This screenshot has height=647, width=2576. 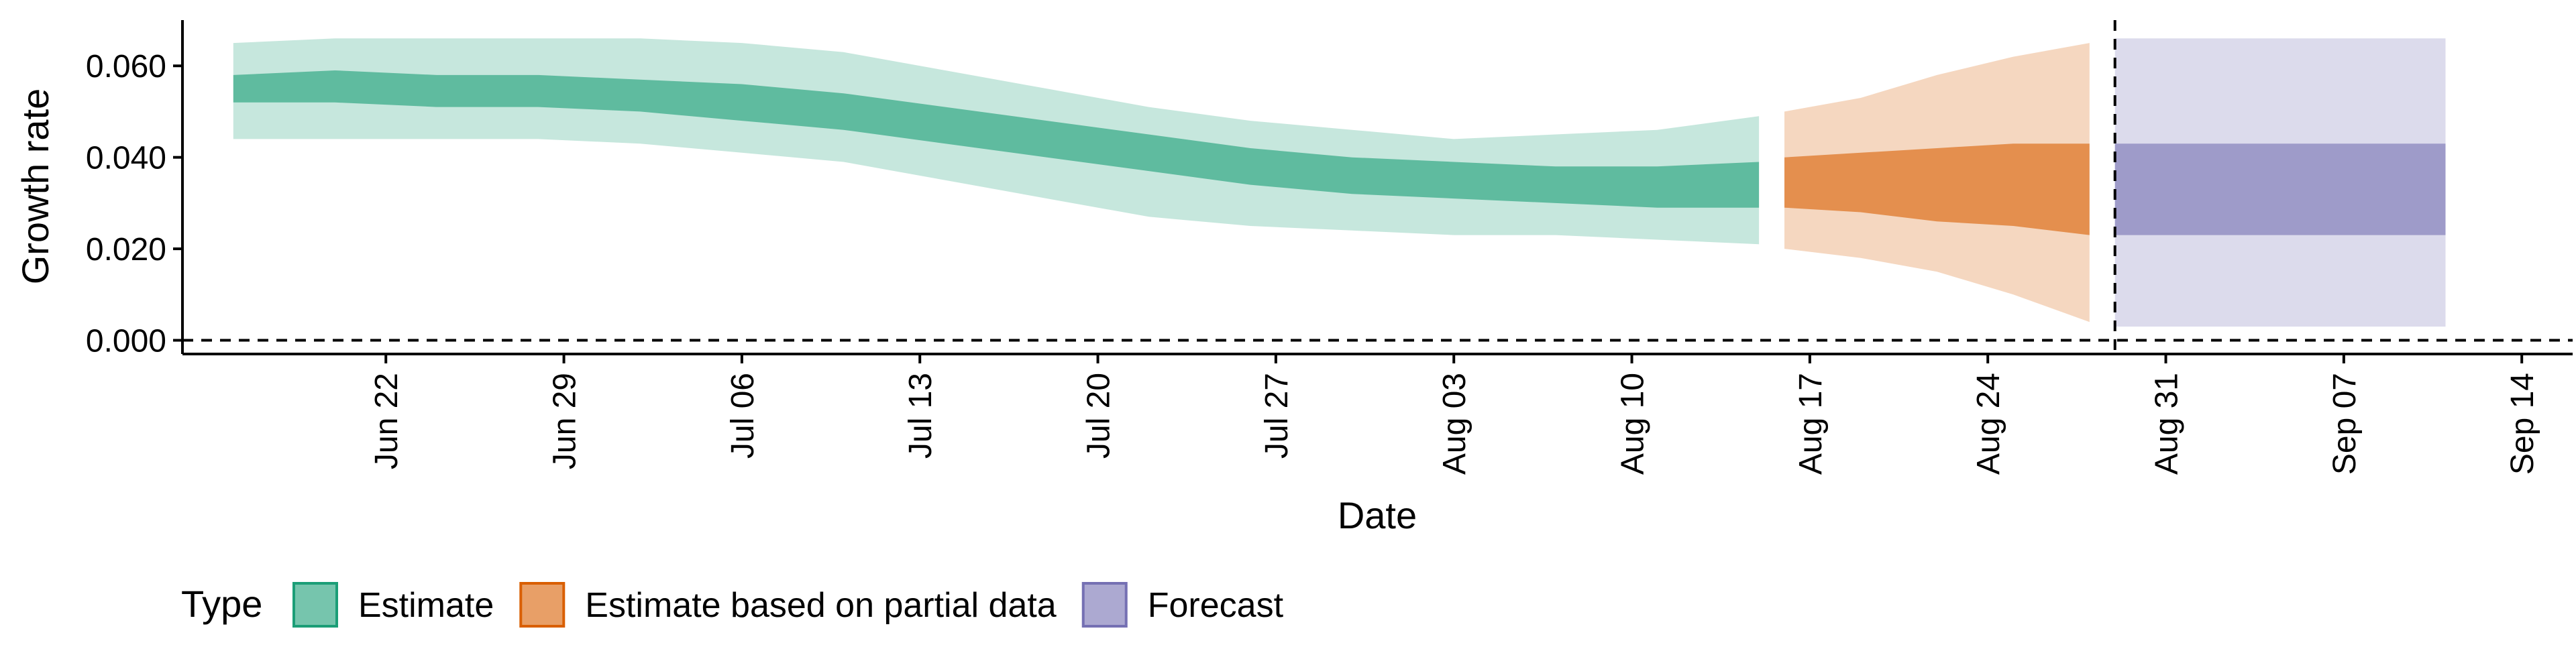 I want to click on y-tick-label: 0.000, so click(x=126, y=341).